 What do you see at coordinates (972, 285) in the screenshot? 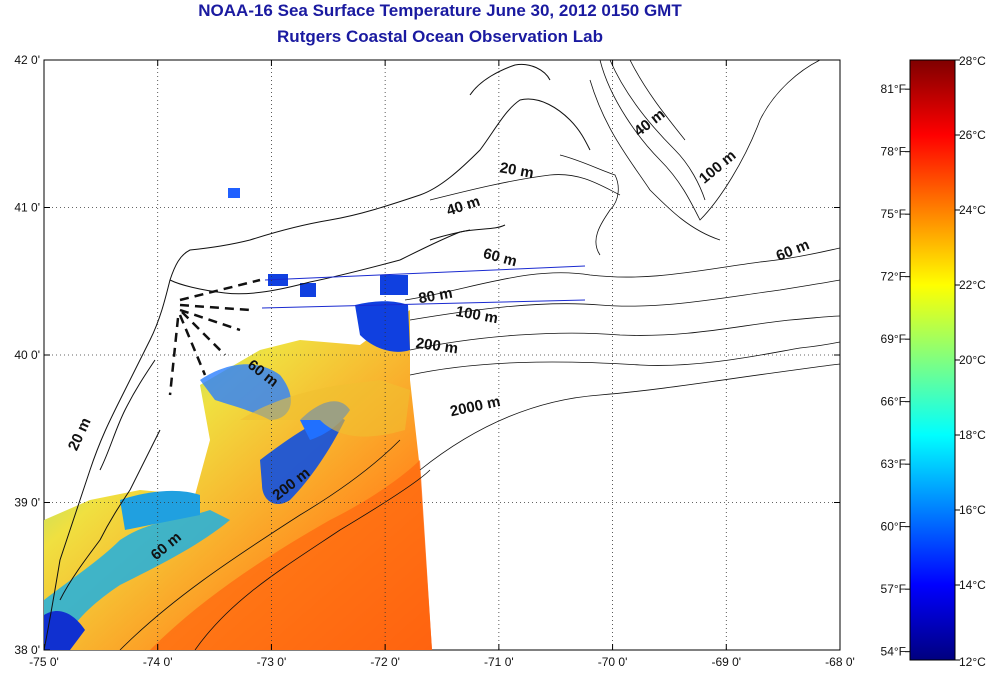
I see `celsius-tick-label: 22°C` at bounding box center [972, 285].